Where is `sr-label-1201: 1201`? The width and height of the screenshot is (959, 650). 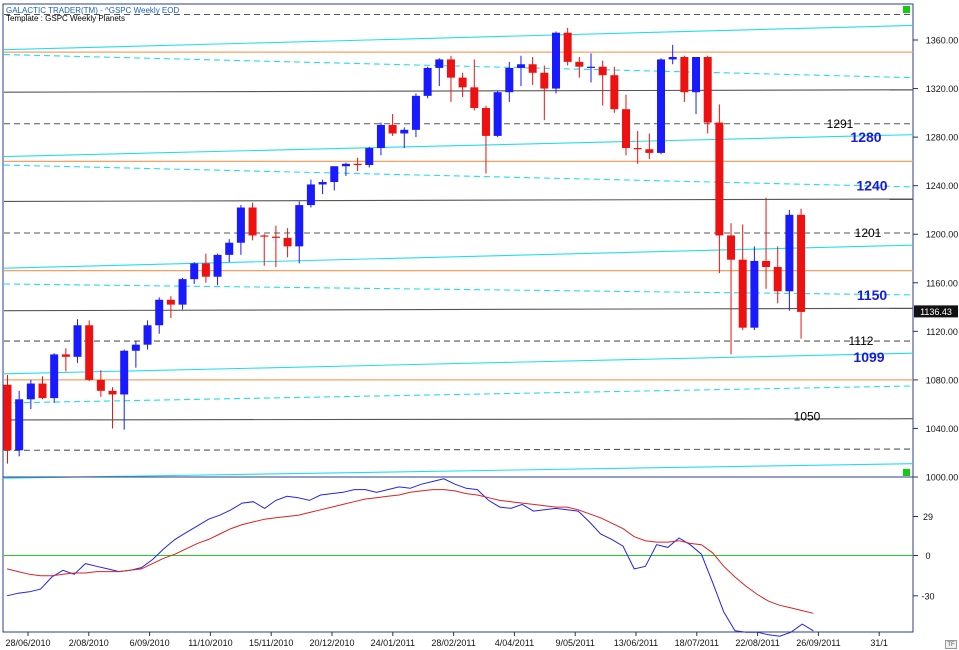
sr-label-1201: 1201 is located at coordinates (868, 233).